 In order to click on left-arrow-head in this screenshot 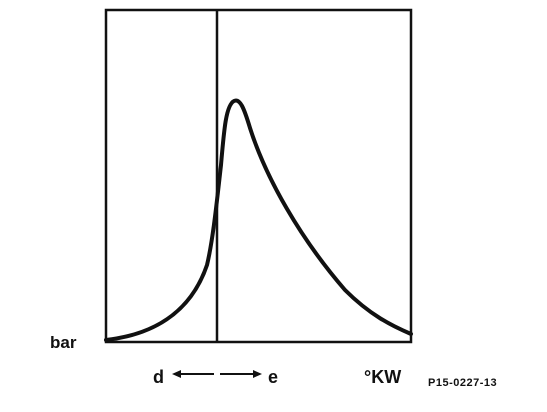, I will do `click(176, 374)`.